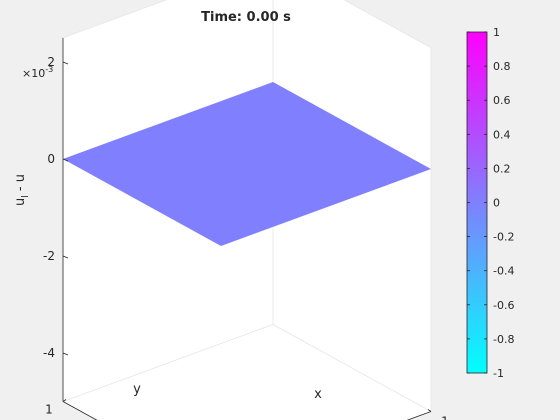  I want to click on x-axis-ticks: 00.51, so click(438, 414).